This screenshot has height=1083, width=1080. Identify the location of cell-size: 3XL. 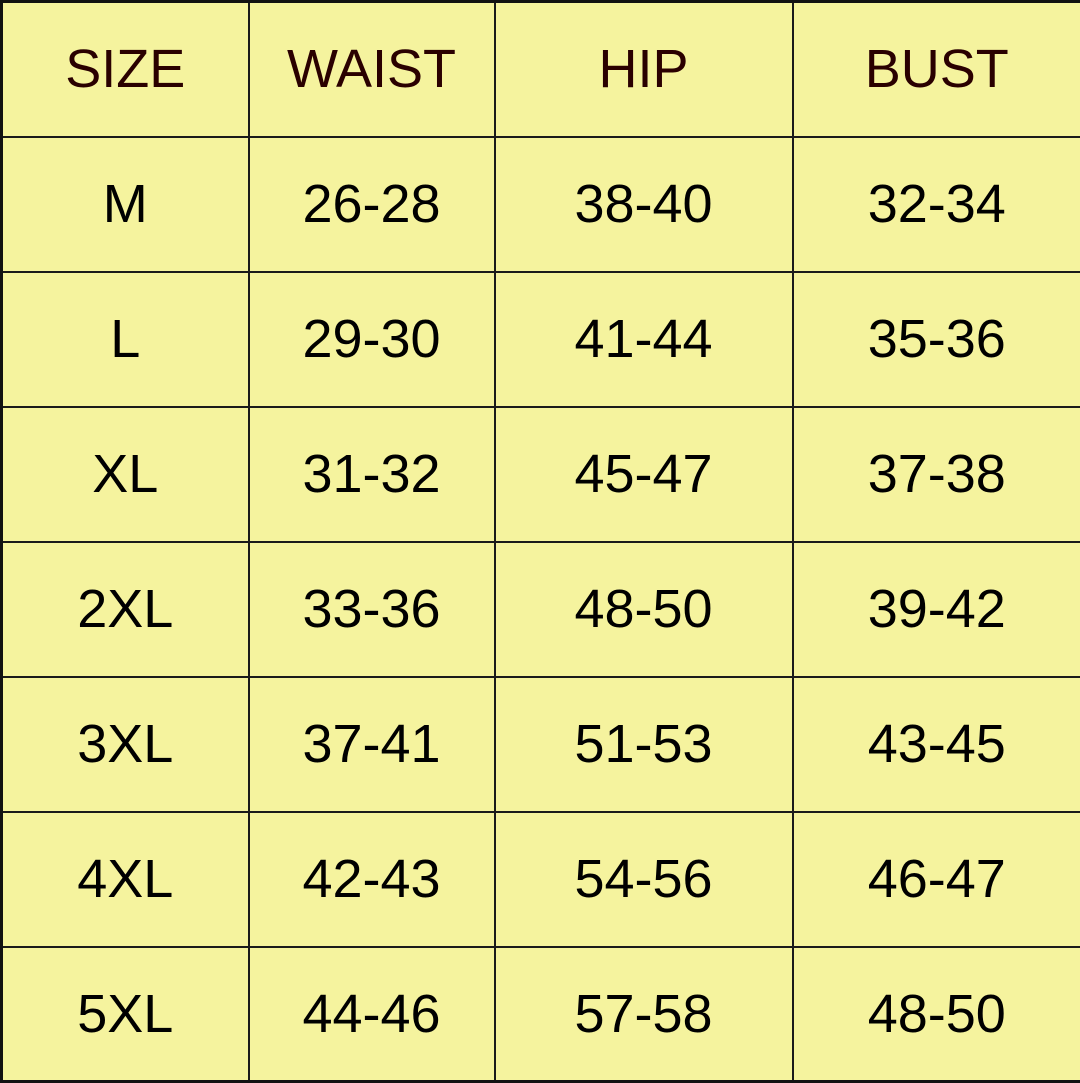
(125, 744).